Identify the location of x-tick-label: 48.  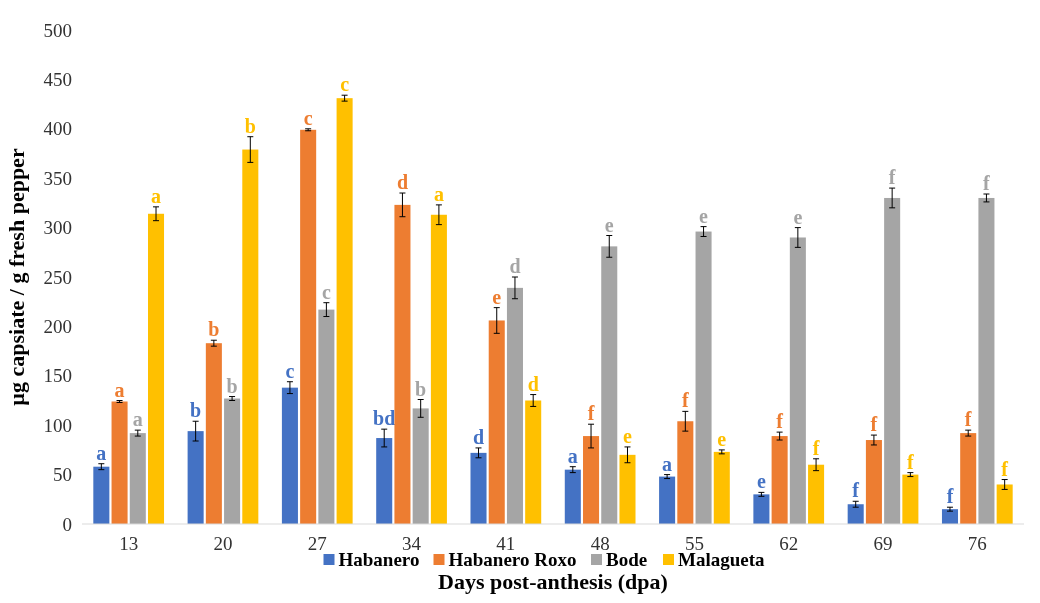
(600, 543).